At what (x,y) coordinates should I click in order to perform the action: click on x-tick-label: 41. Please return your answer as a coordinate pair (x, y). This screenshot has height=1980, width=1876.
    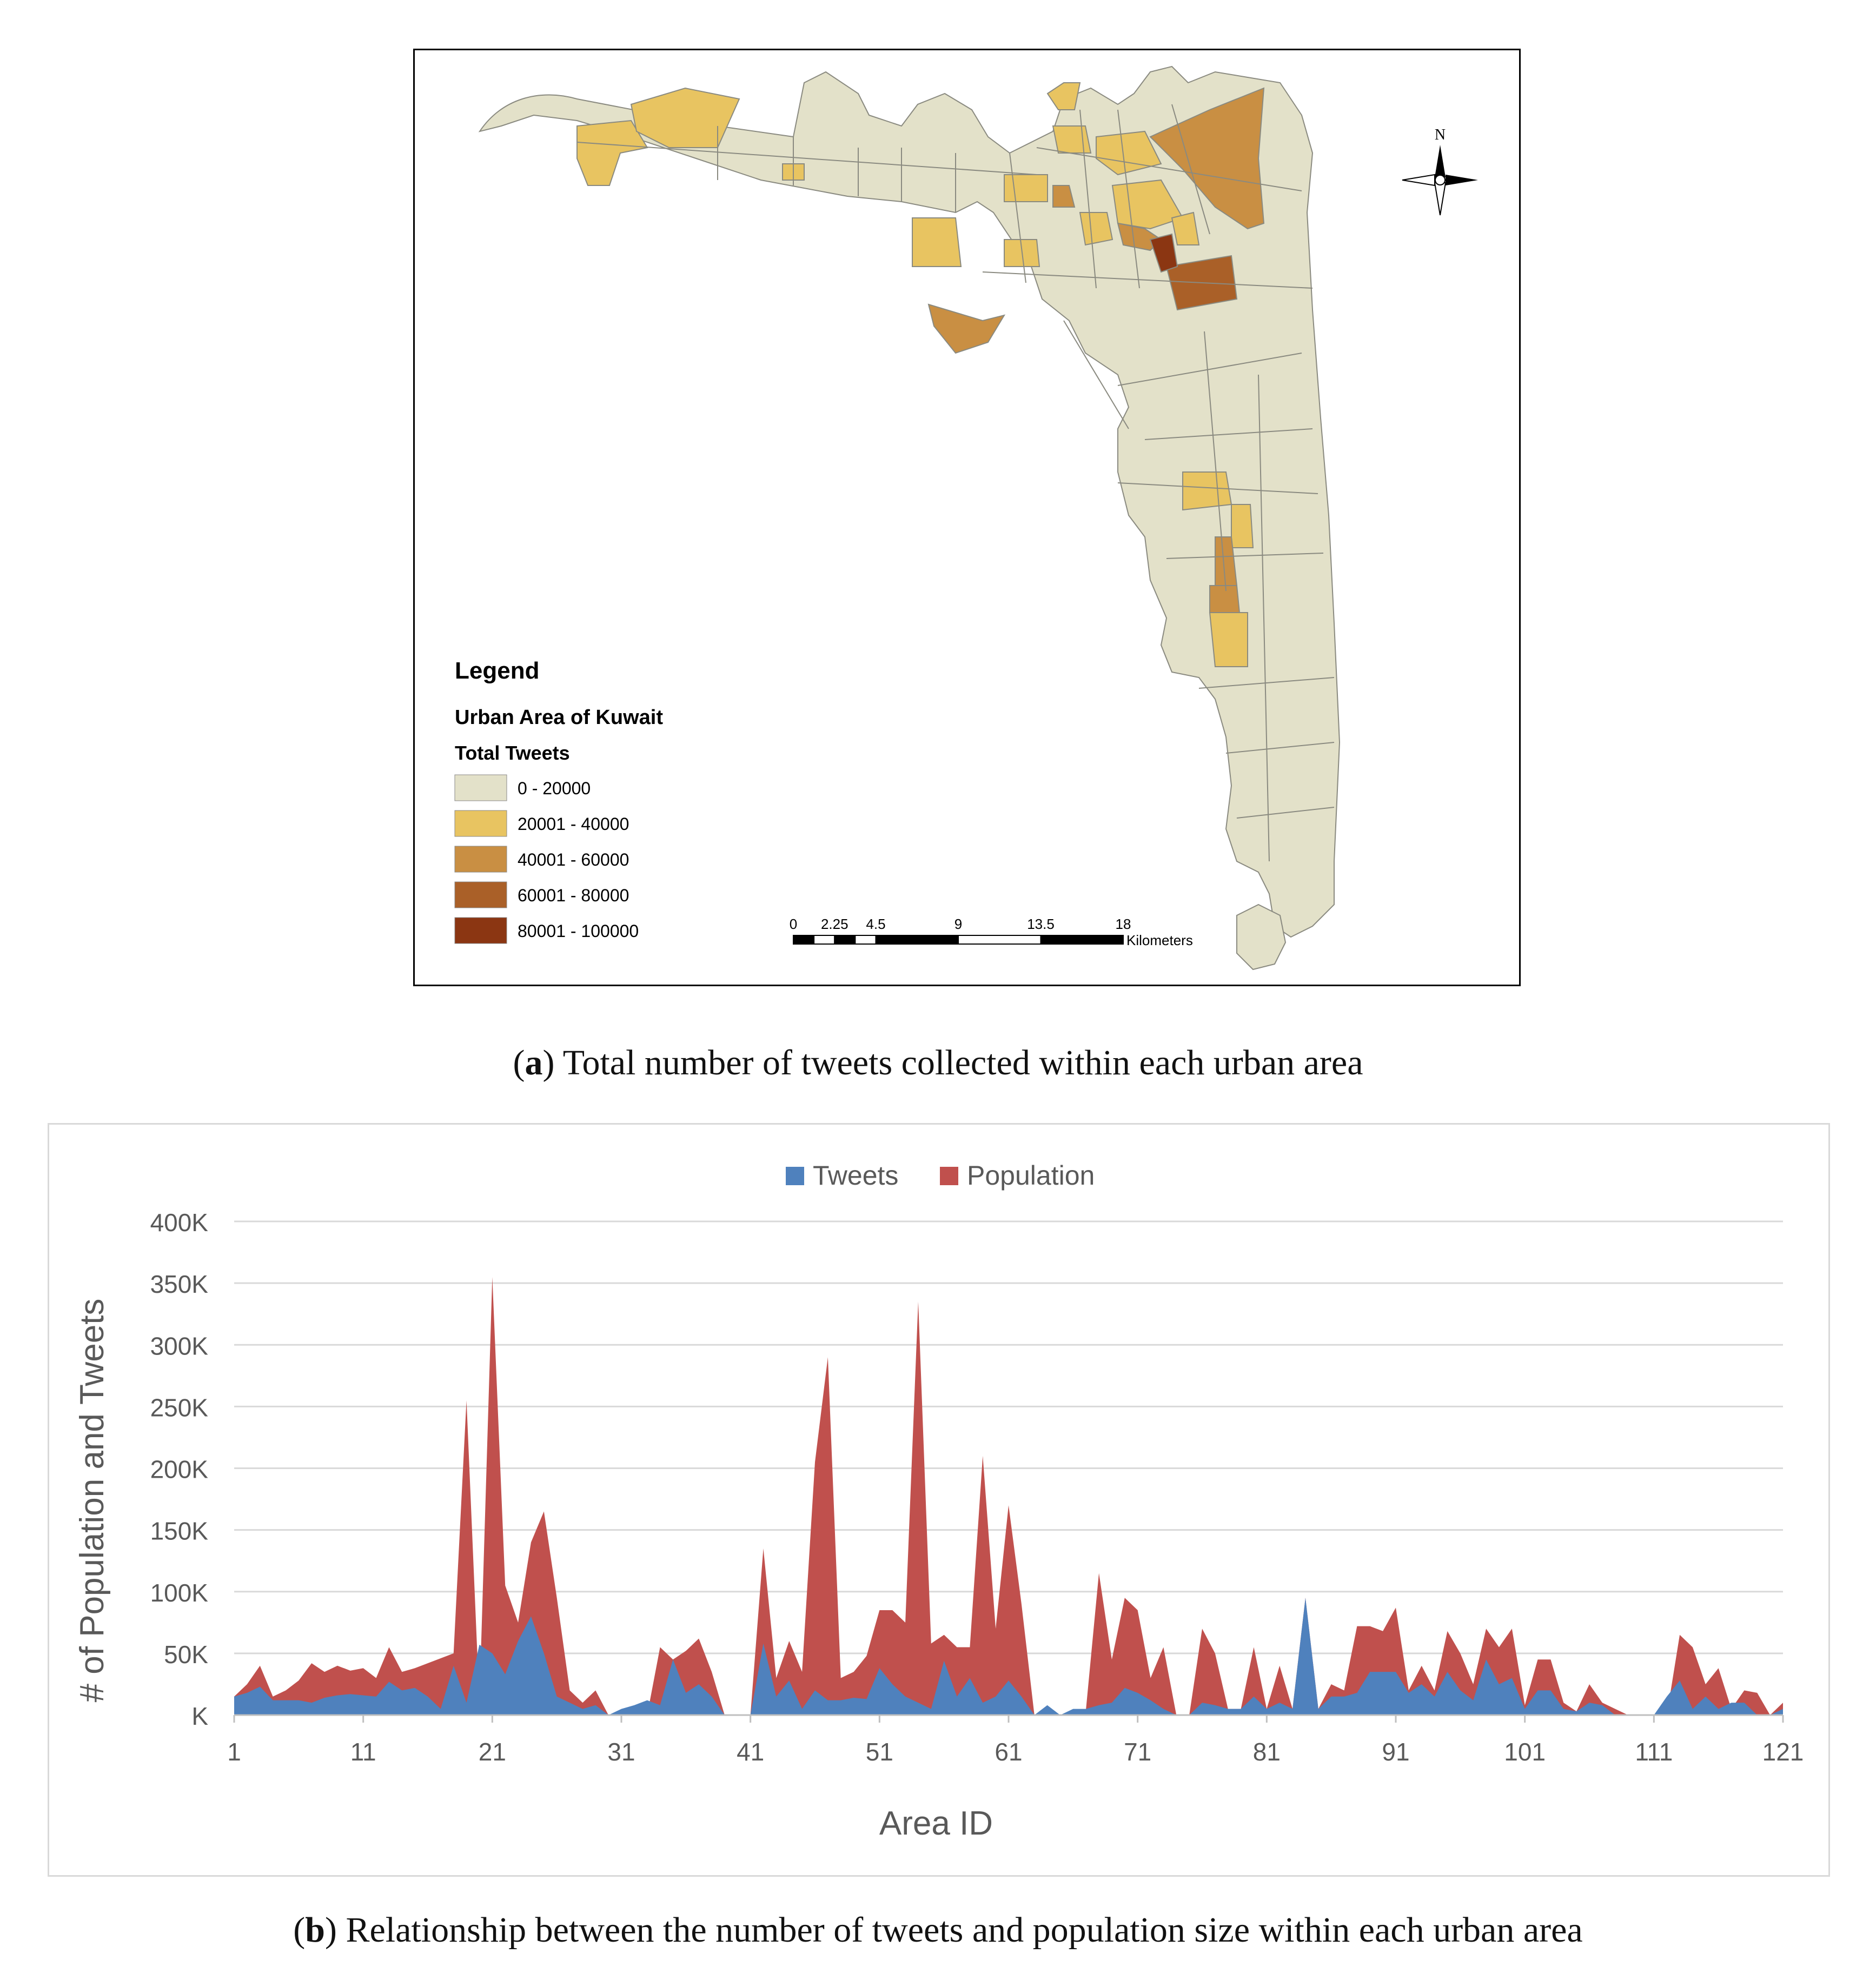
    Looking at the image, I should click on (750, 1752).